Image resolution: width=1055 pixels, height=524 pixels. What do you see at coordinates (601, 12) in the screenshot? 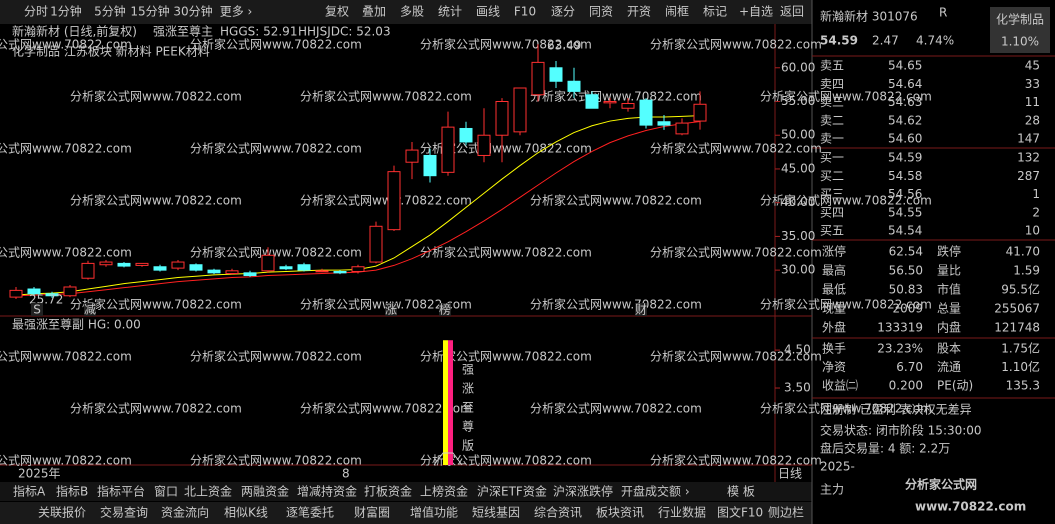
I see `tool-button: 同资` at bounding box center [601, 12].